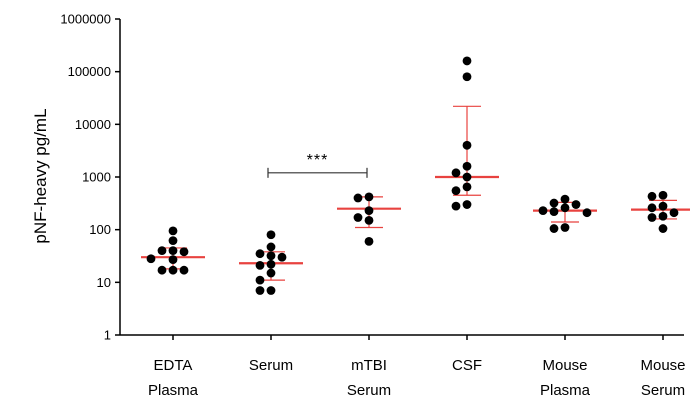 The height and width of the screenshot is (406, 690). Describe the element at coordinates (96, 177) in the screenshot. I see `y-tick-label: 1000` at that location.